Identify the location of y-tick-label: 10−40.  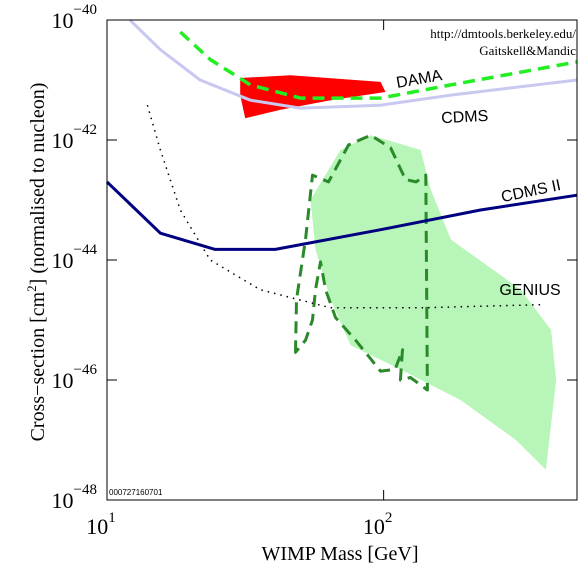
(74, 17).